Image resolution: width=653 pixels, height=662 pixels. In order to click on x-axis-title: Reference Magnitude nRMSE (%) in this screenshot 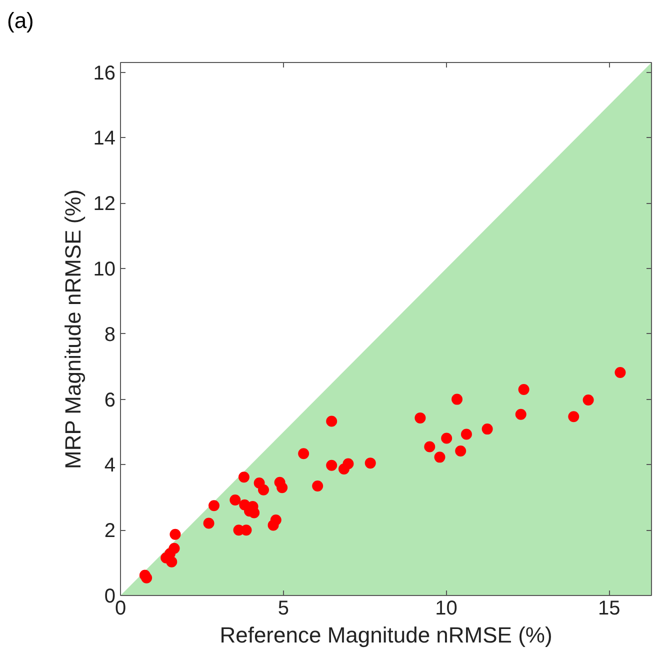, I will do `click(386, 635)`.